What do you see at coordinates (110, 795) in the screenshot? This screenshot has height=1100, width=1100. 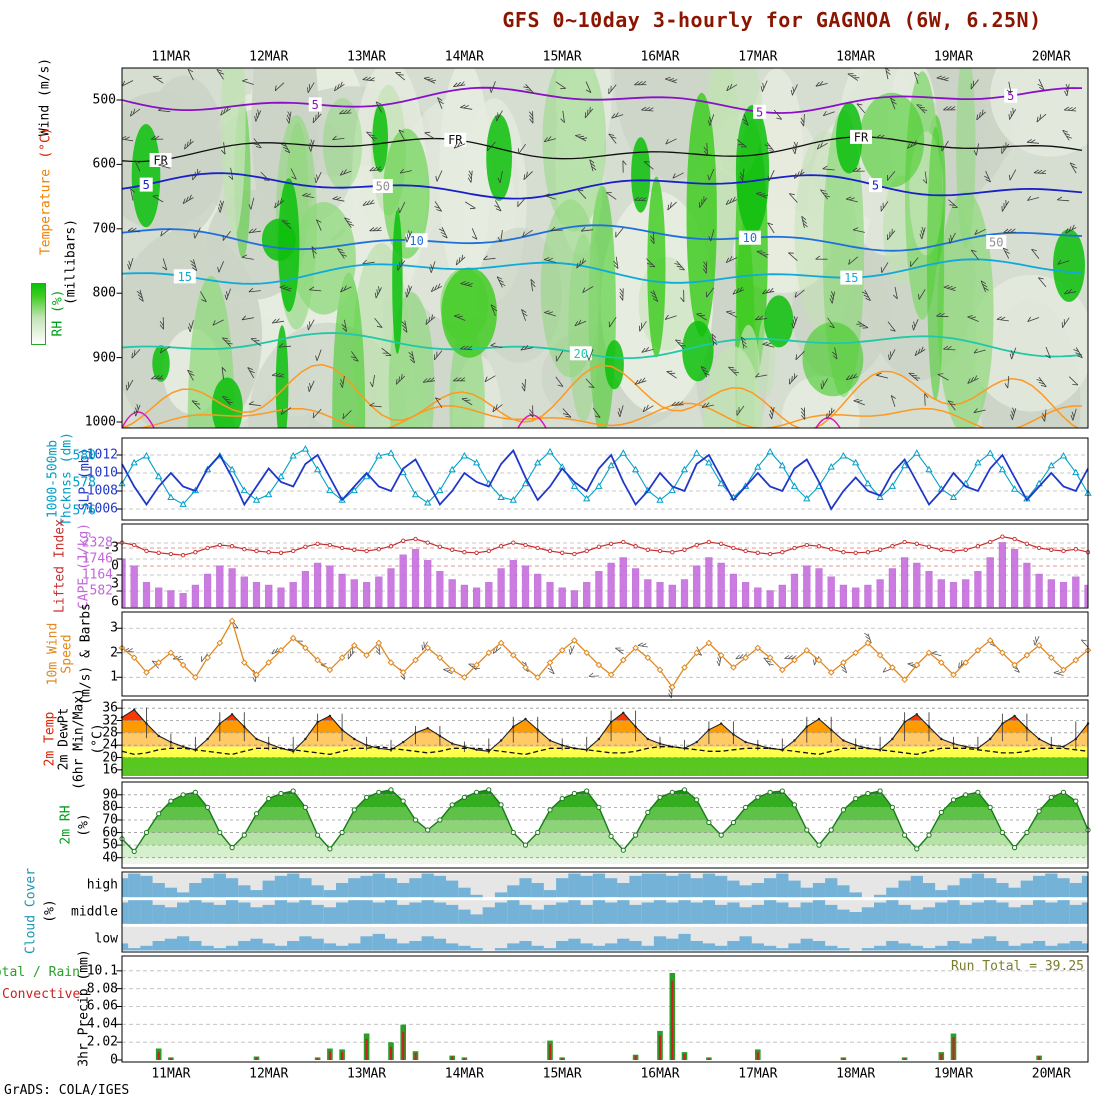 I see `y-tick-rh: 90` at bounding box center [110, 795].